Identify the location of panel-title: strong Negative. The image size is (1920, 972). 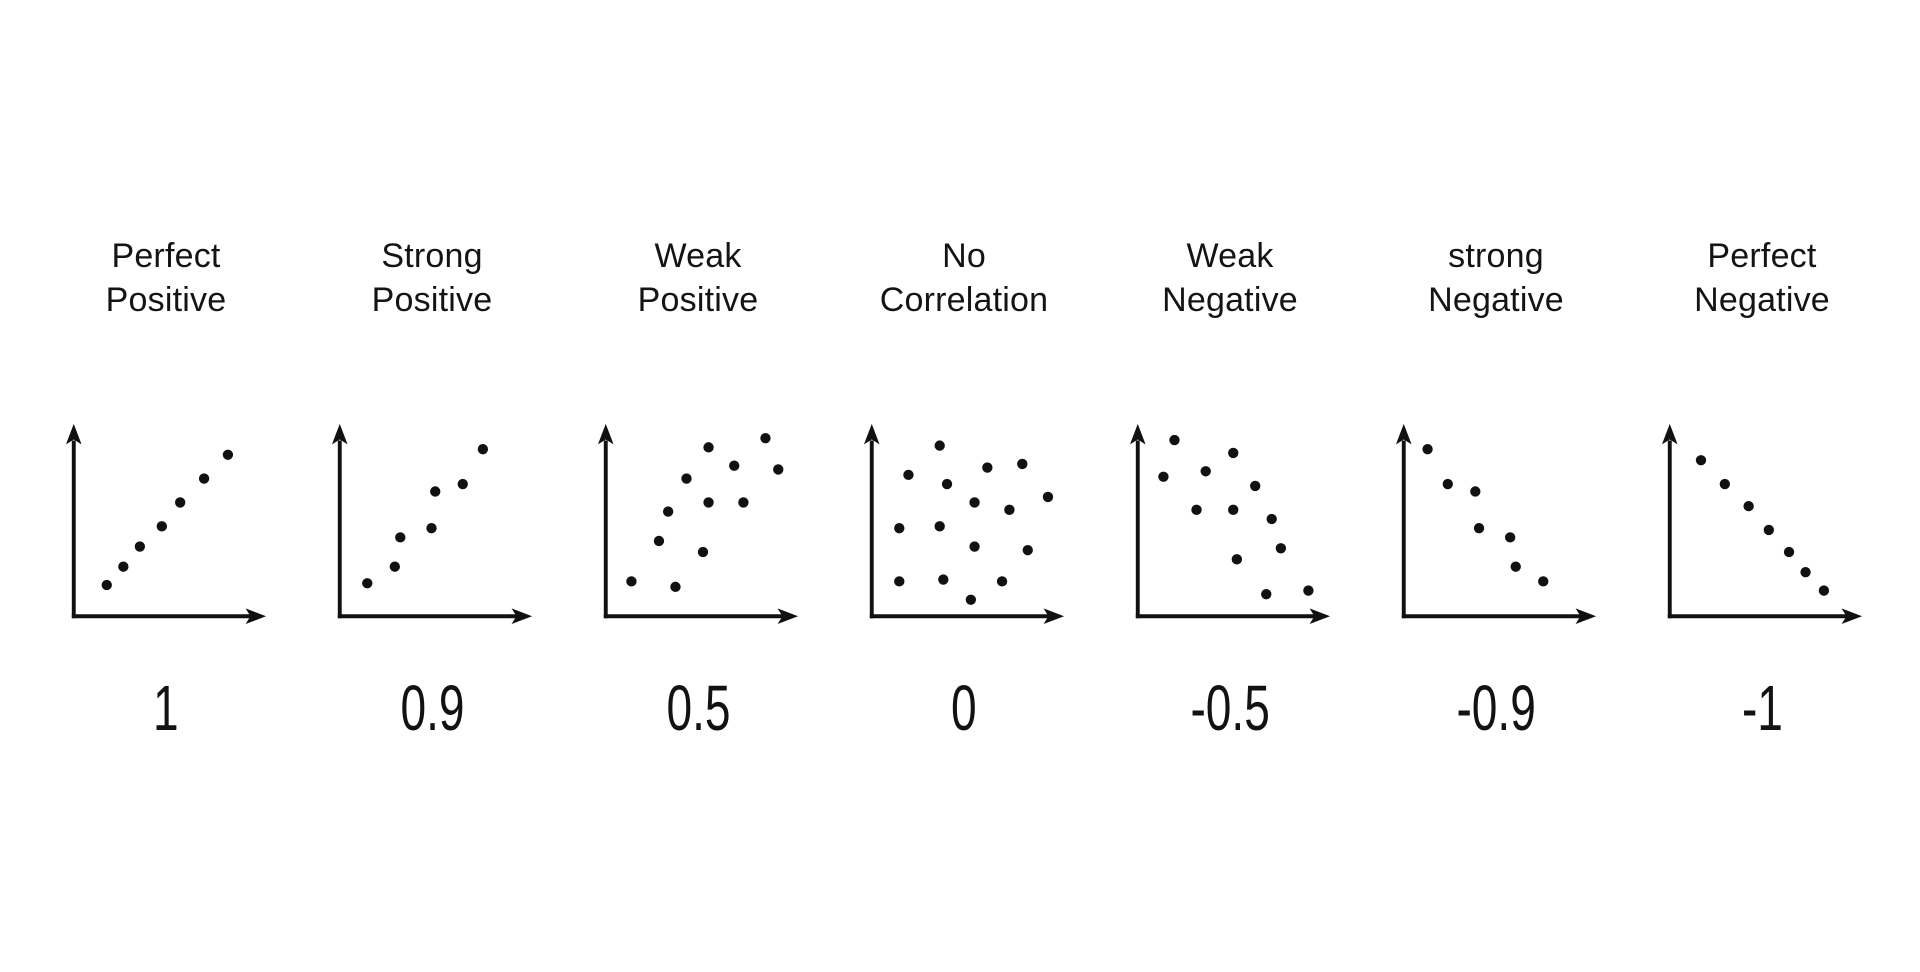
(1496, 278).